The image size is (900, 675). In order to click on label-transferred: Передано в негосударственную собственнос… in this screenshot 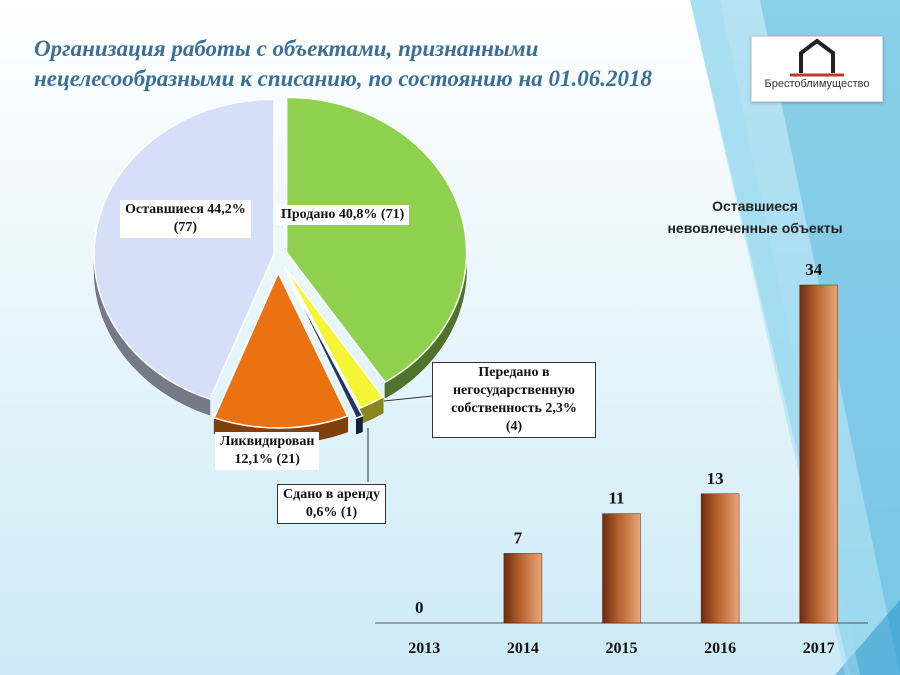, I will do `click(514, 400)`.